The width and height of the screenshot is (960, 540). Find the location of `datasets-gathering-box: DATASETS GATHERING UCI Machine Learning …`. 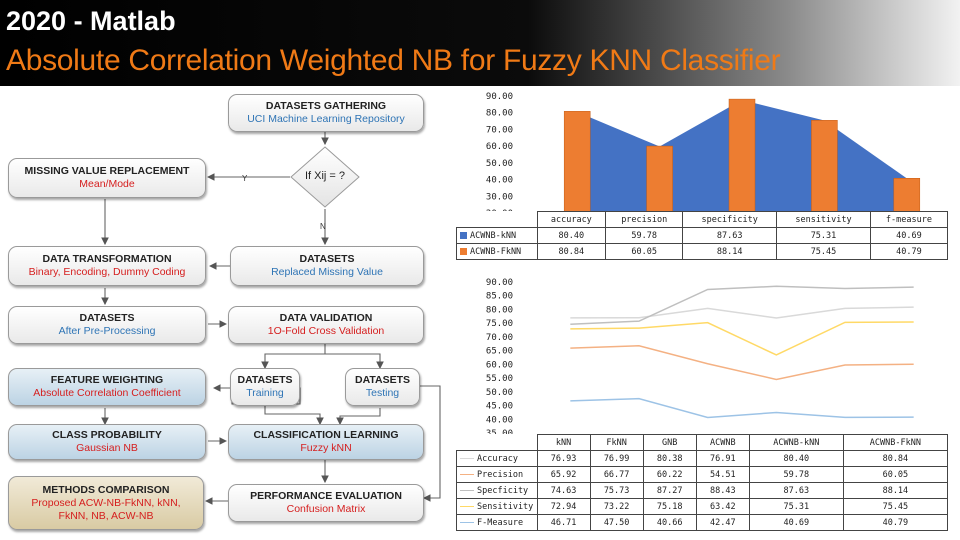

datasets-gathering-box: DATASETS GATHERING UCI Machine Learning … is located at coordinates (326, 113).